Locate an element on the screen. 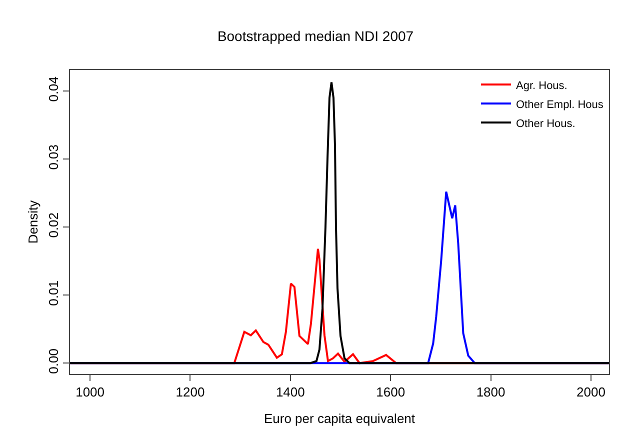  y-tick-label: 0.04 is located at coordinates (53, 89).